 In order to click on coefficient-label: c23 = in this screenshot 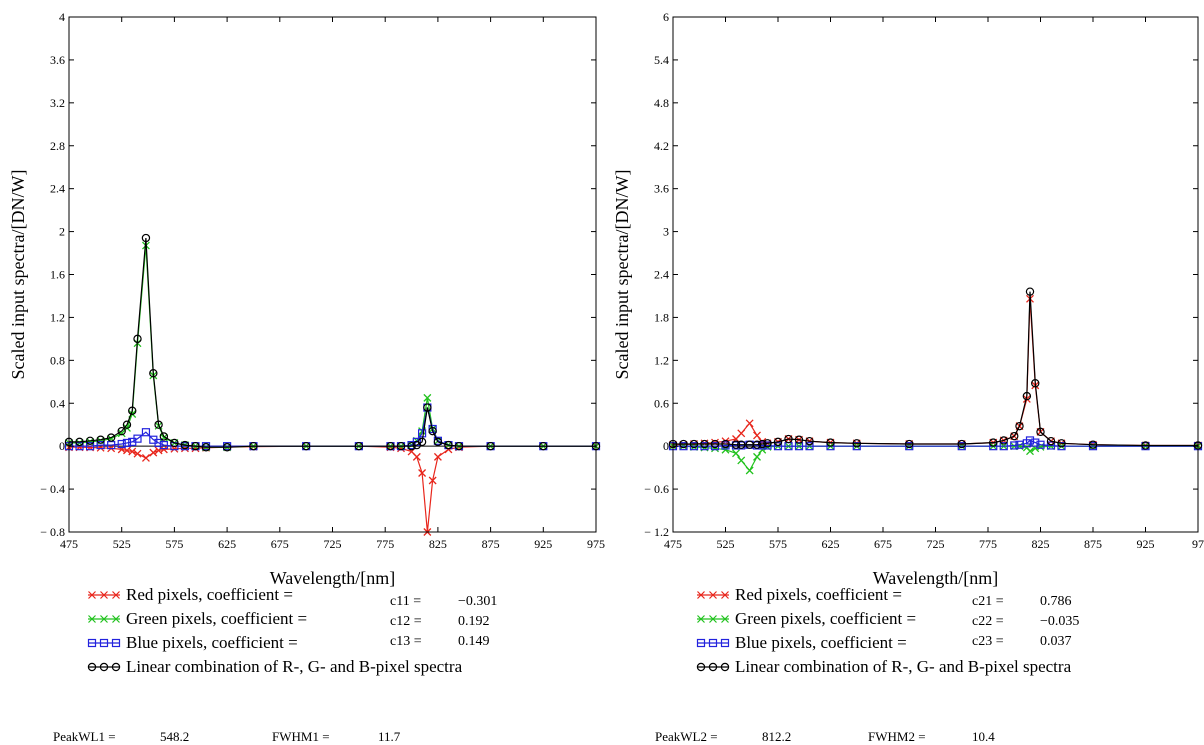, I will do `click(988, 641)`.